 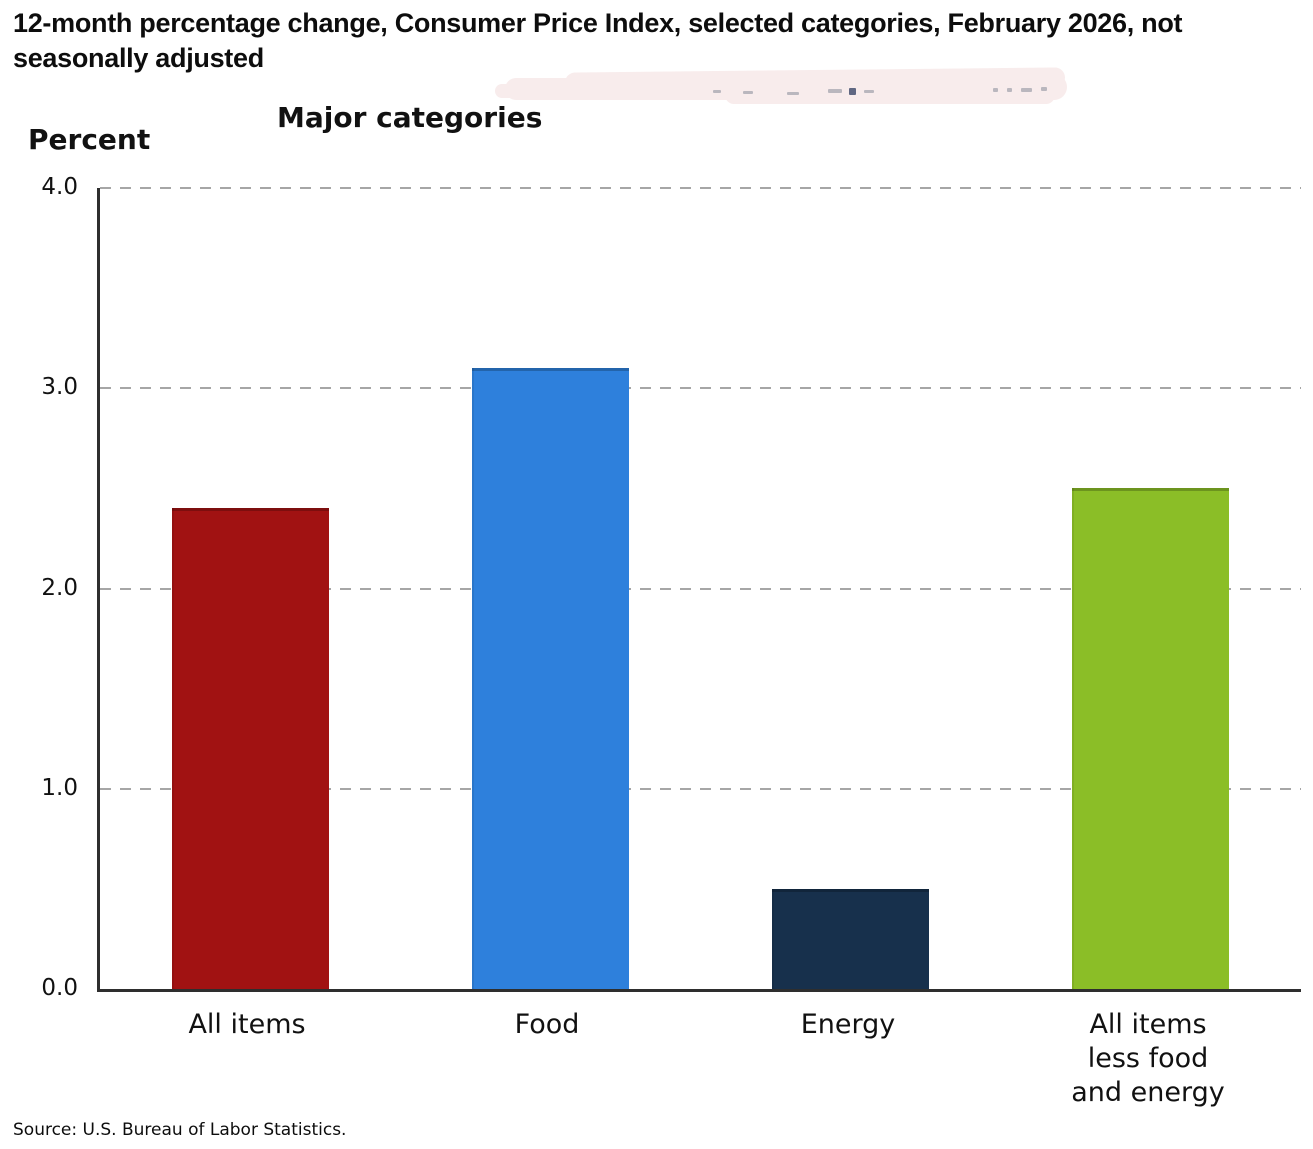 I want to click on gridline-3.0, so click(x=700, y=388).